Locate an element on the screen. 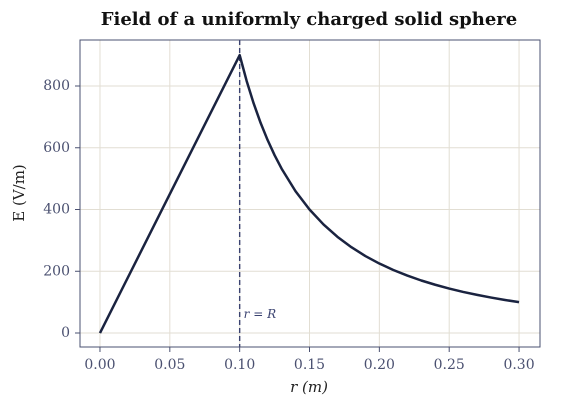  y-tick-label: 800 is located at coordinates (56, 86).